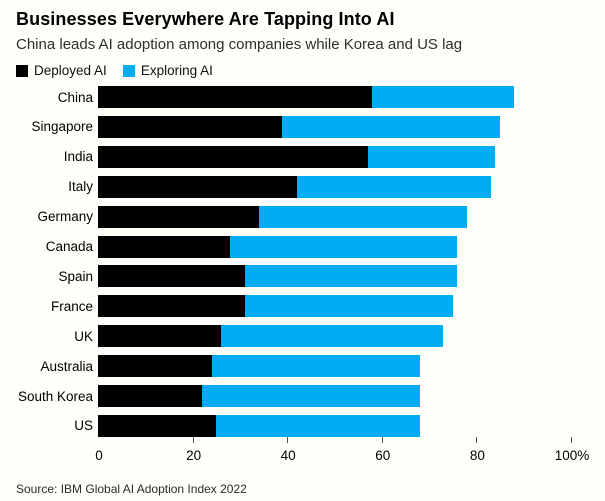  What do you see at coordinates (83, 426) in the screenshot?
I see `category-label: US` at bounding box center [83, 426].